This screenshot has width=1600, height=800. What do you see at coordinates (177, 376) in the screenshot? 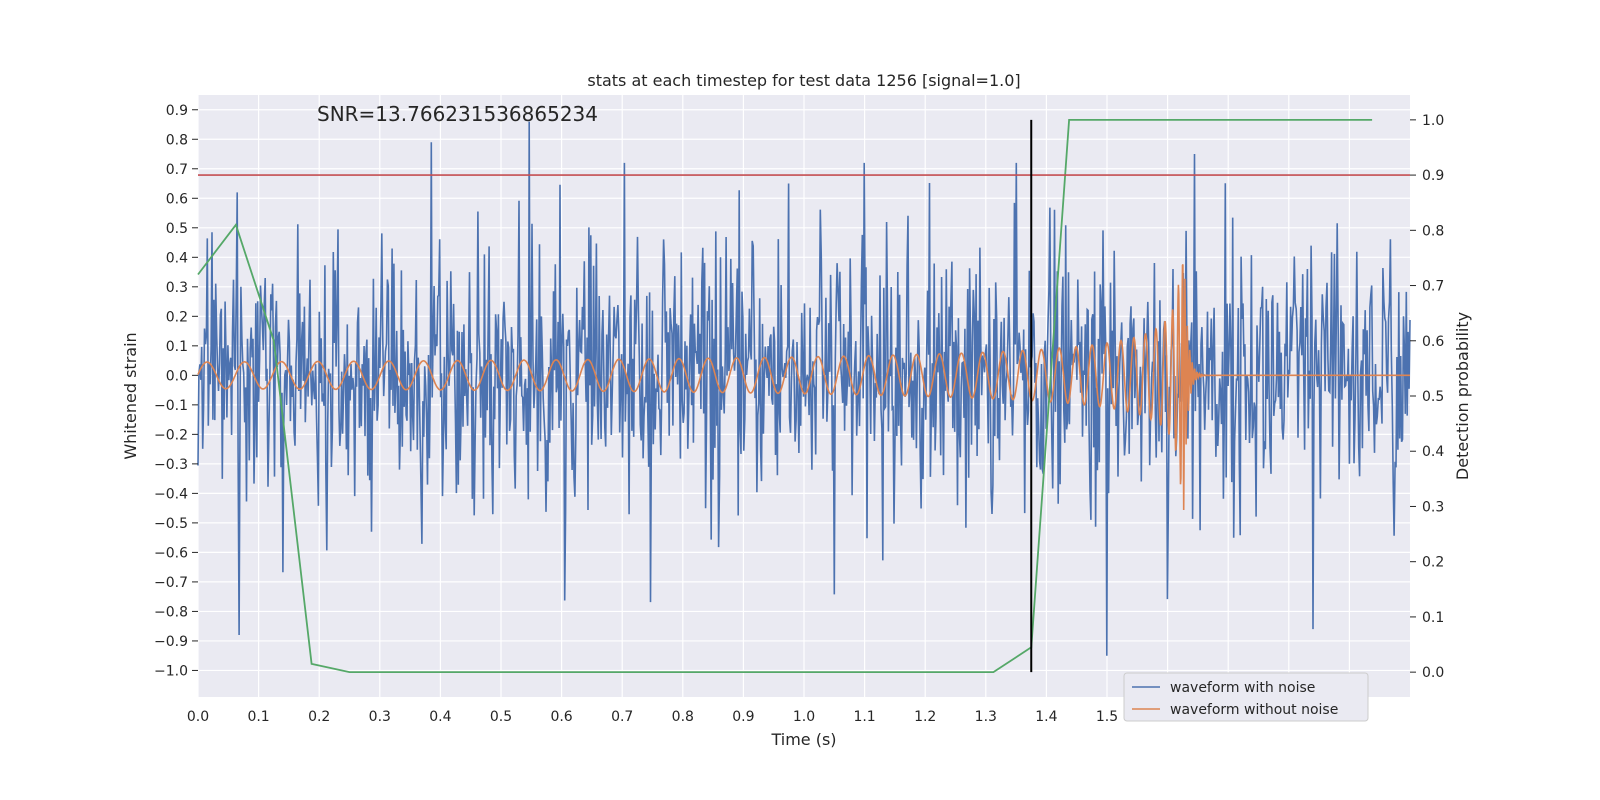
I see `y-tick-label: 0.0` at bounding box center [177, 376].